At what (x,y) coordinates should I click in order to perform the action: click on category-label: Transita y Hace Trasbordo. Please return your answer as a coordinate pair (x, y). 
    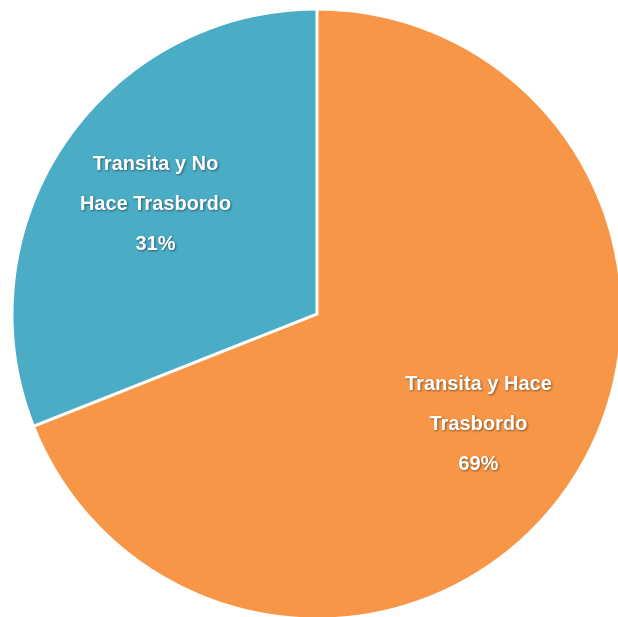
    Looking at the image, I should click on (478, 403).